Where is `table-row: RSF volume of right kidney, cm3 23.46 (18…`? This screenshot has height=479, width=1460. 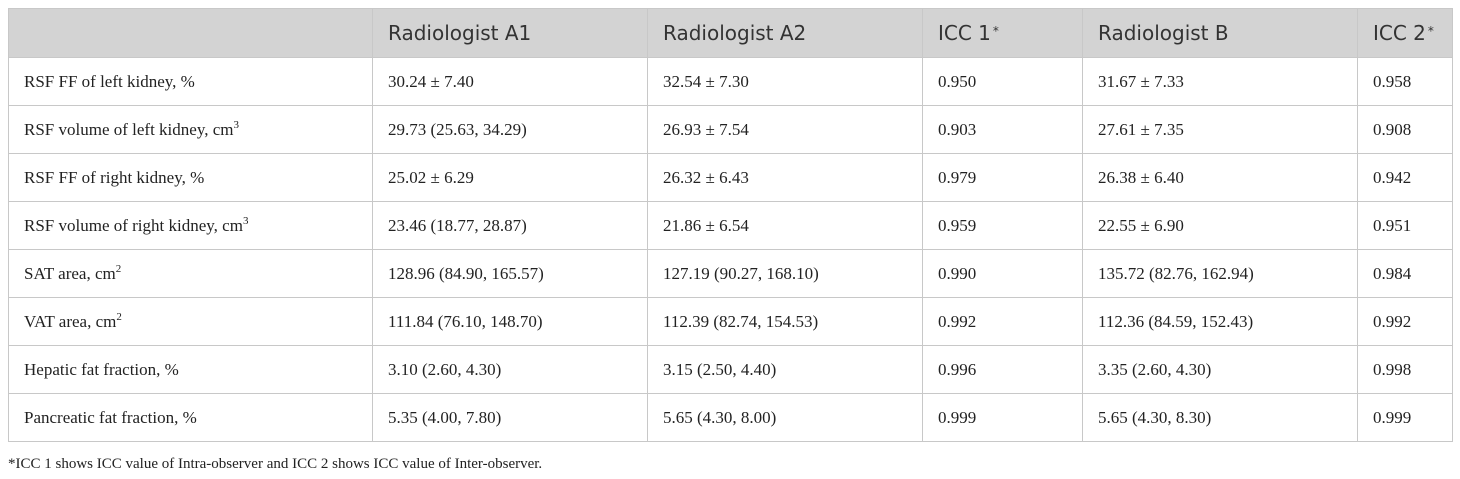 table-row: RSF volume of right kidney, cm3 23.46 (18… is located at coordinates (730, 225).